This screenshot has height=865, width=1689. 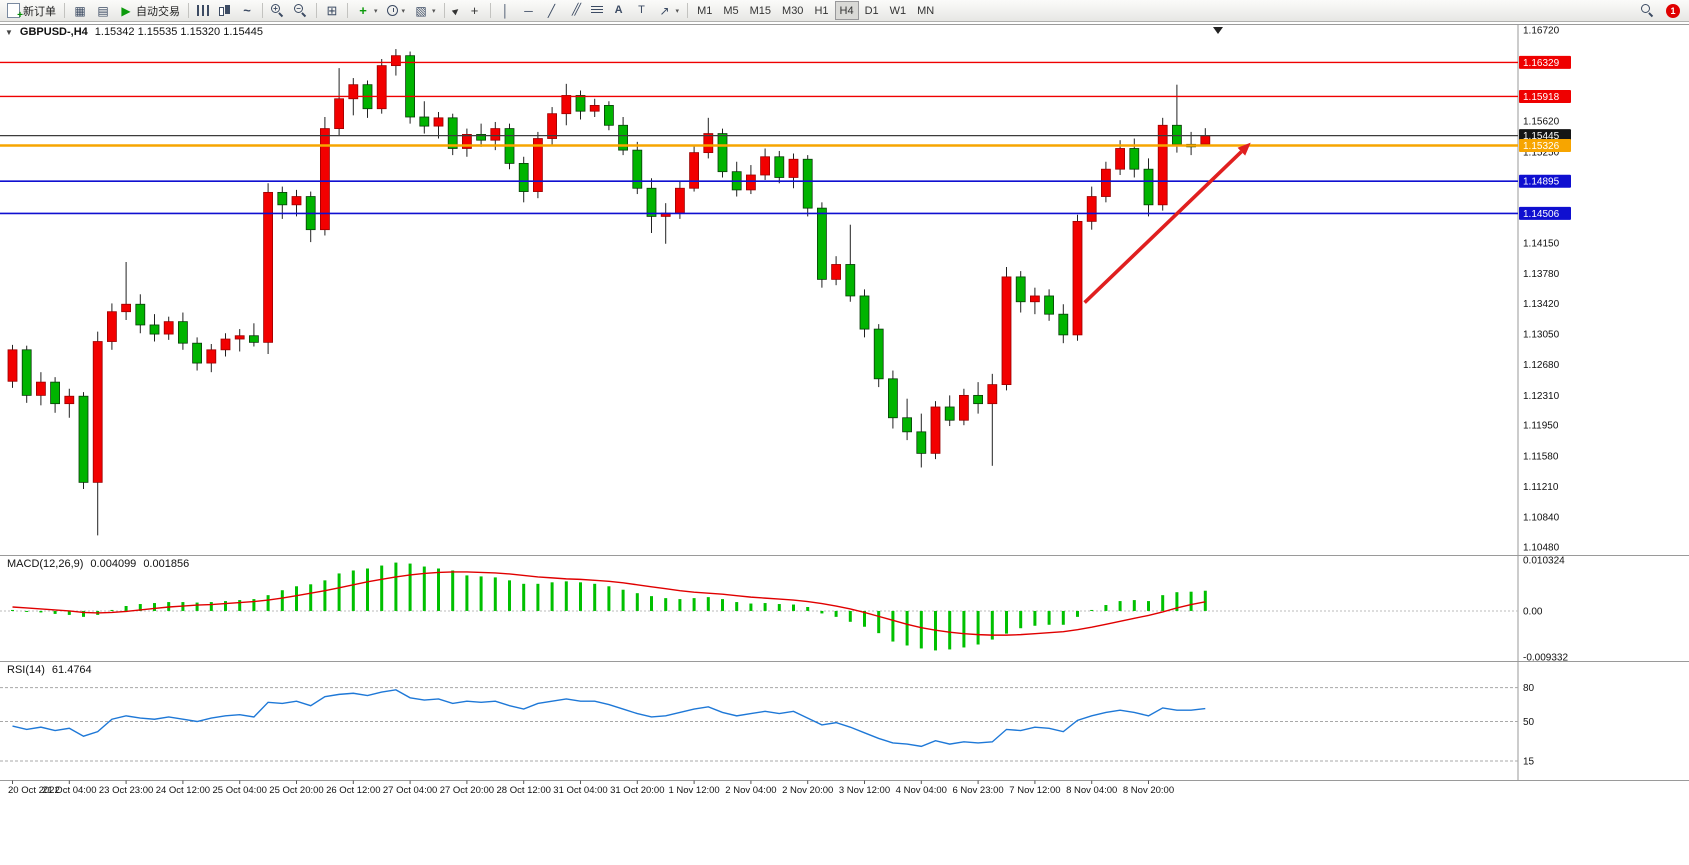 I want to click on horizontal-line-button: ─, so click(x=529, y=10).